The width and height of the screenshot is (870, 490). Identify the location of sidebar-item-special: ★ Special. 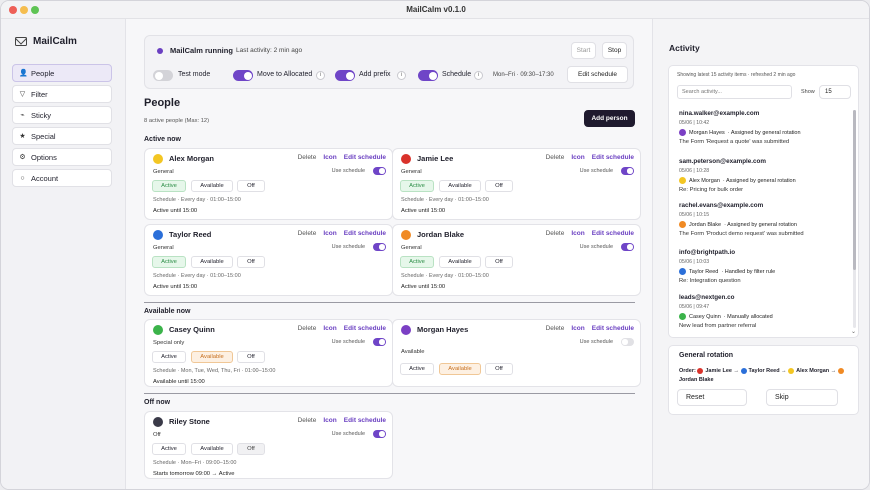
(62, 136).